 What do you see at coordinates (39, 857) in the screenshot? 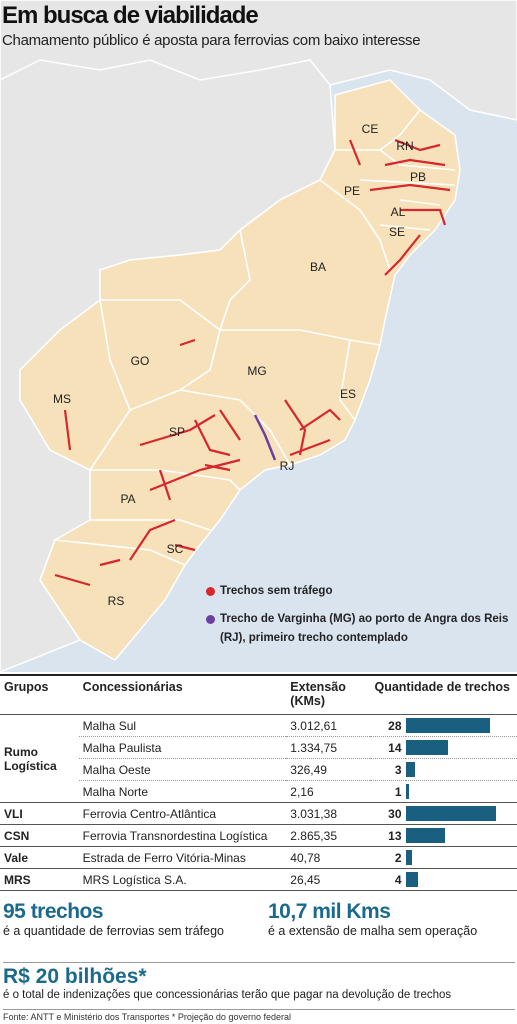
I see `group-name: Vale` at bounding box center [39, 857].